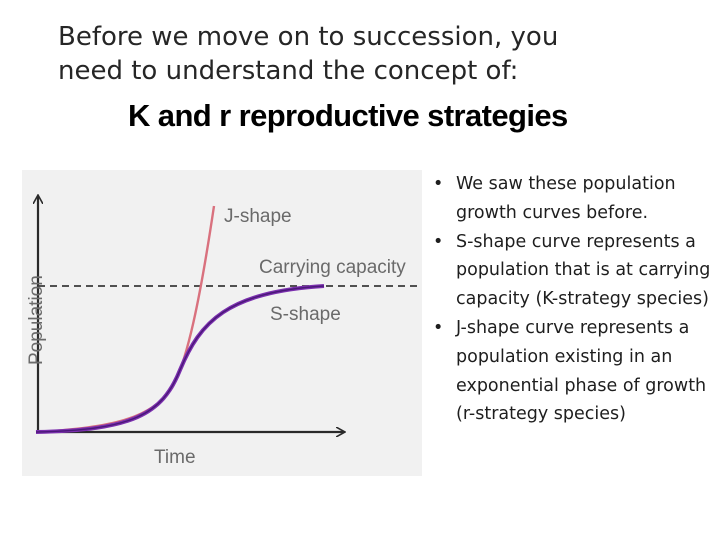  What do you see at coordinates (305, 314) in the screenshot?
I see `s-shape-label: S-shape` at bounding box center [305, 314].